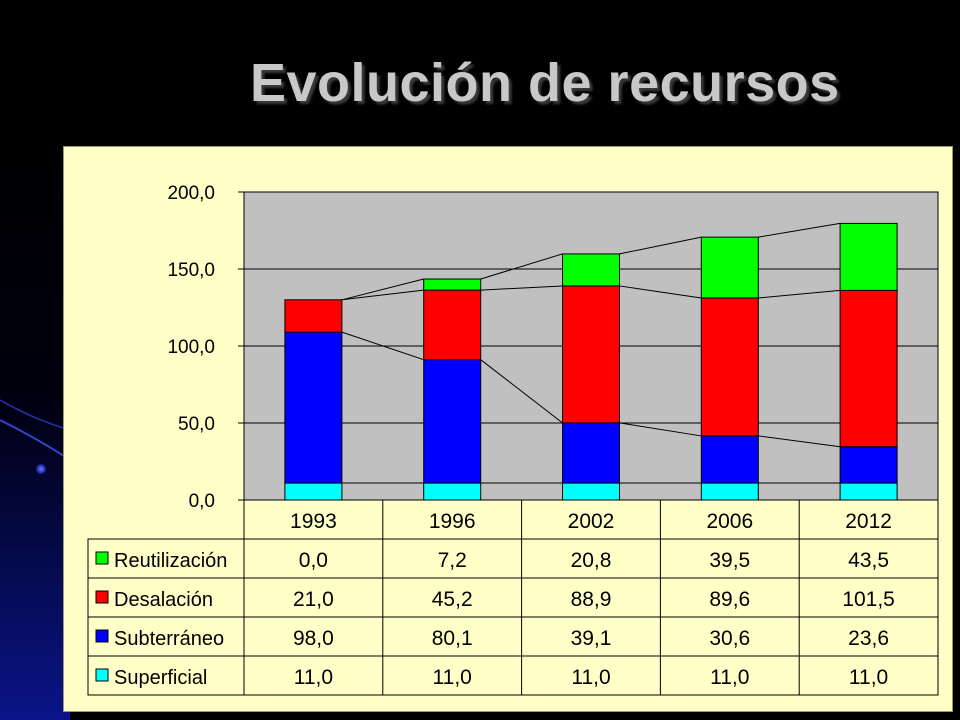  What do you see at coordinates (452, 638) in the screenshot?
I see `data-label: 80,1` at bounding box center [452, 638].